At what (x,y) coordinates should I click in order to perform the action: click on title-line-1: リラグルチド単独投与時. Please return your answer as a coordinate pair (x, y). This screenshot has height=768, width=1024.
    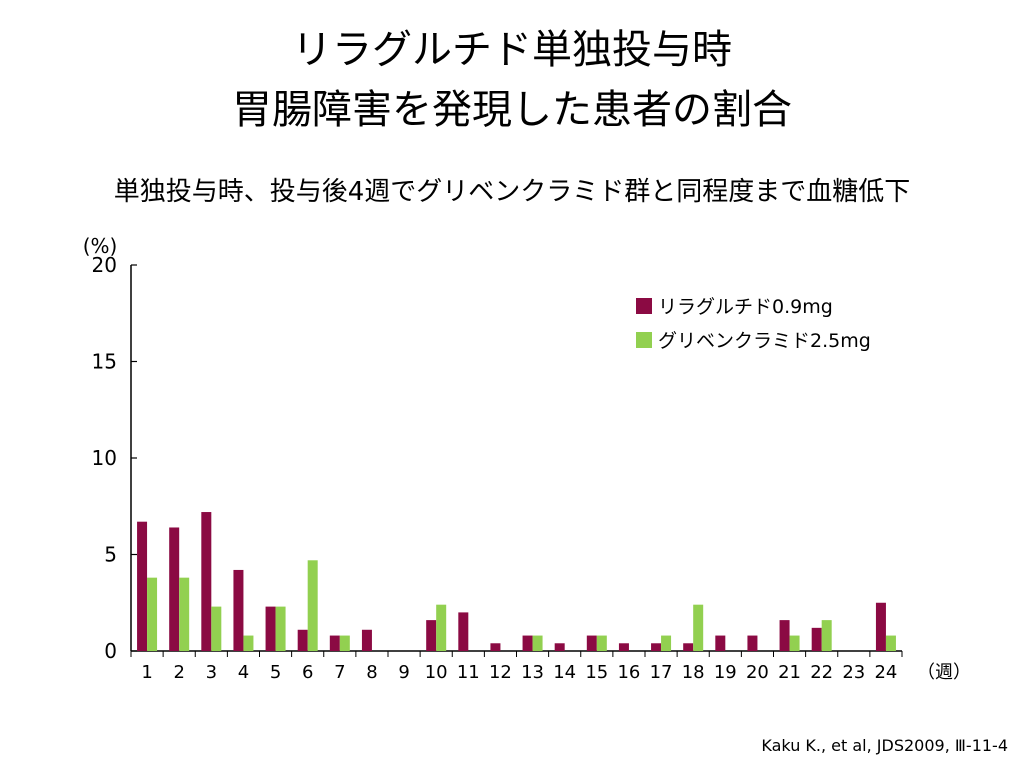
    Looking at the image, I should click on (512, 50).